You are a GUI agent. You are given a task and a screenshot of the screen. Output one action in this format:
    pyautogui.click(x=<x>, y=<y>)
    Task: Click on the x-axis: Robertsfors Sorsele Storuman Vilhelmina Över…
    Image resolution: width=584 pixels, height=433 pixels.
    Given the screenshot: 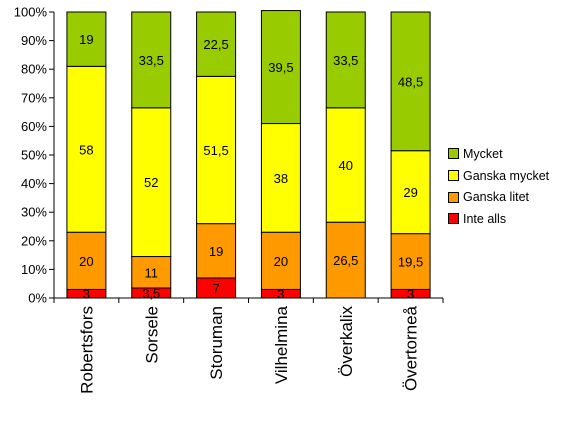 What is the action you would take?
    pyautogui.click(x=248, y=345)
    